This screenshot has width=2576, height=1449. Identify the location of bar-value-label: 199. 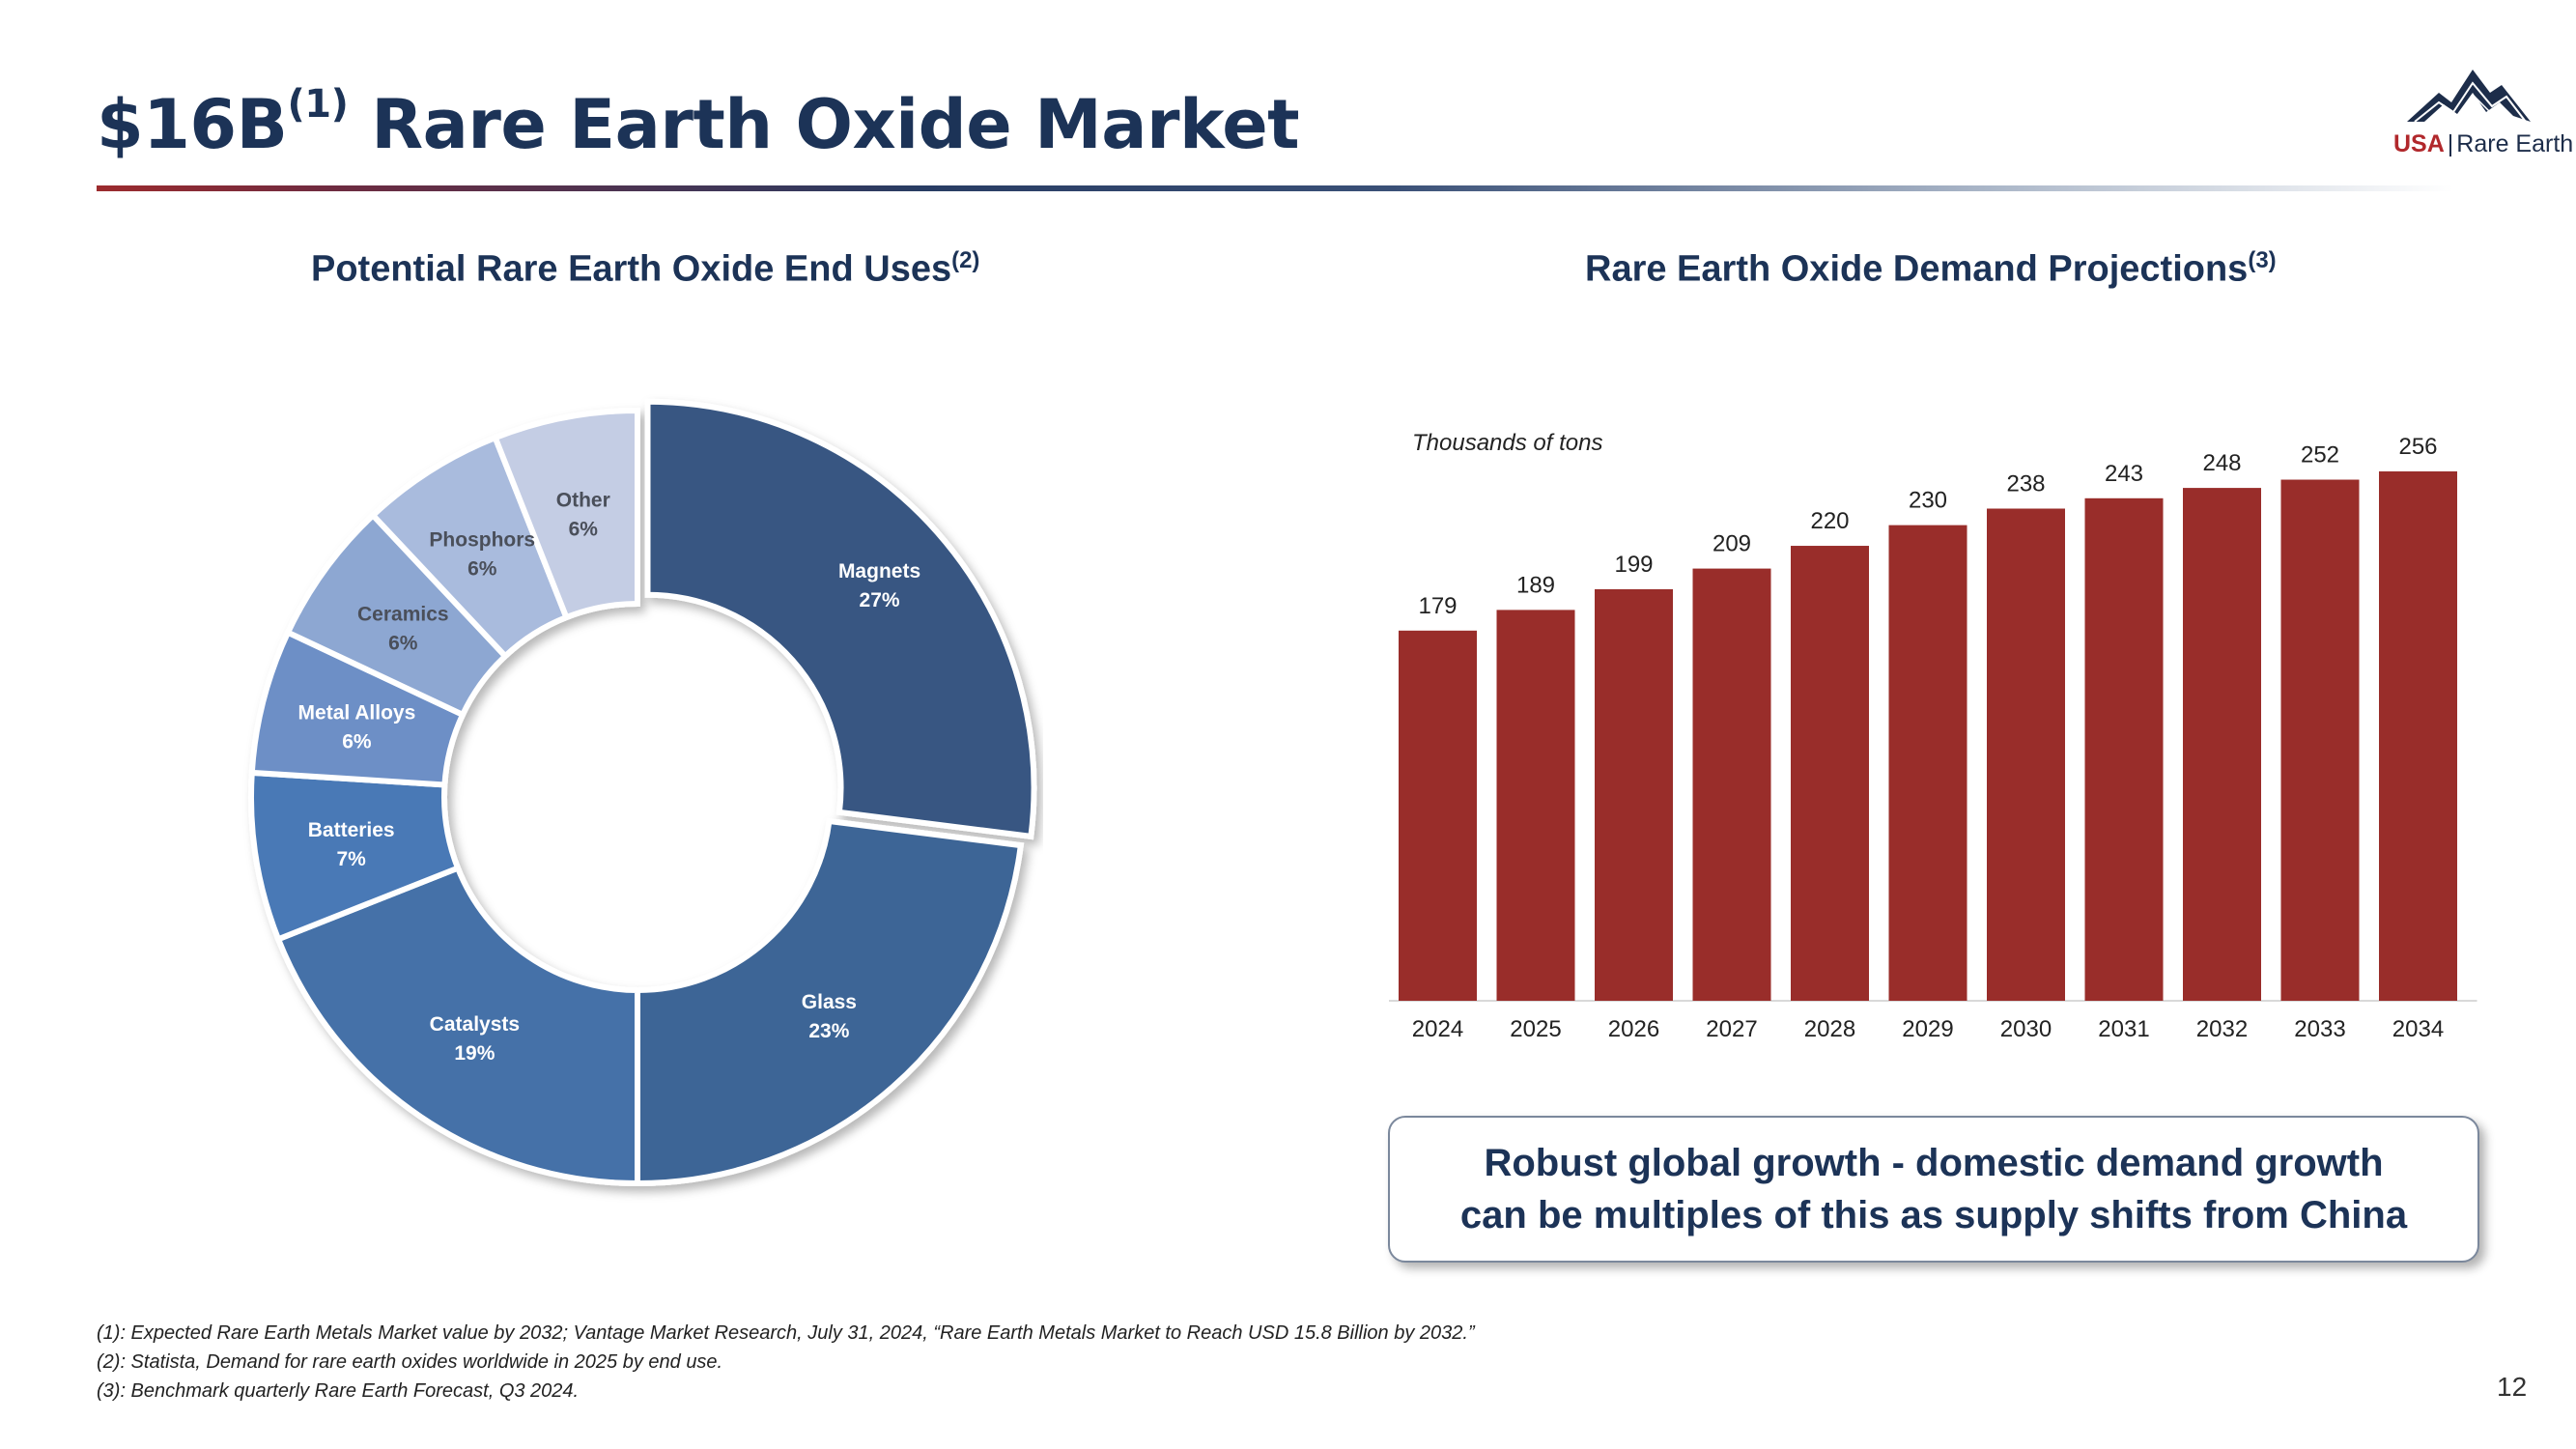
(1633, 565).